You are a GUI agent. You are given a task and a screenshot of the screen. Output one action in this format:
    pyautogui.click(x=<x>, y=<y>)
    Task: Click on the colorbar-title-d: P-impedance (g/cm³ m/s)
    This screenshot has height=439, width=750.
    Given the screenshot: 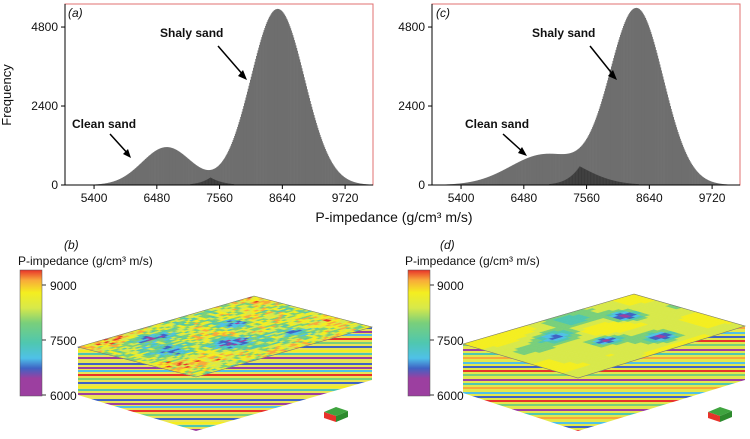 What is the action you would take?
    pyautogui.click(x=472, y=261)
    